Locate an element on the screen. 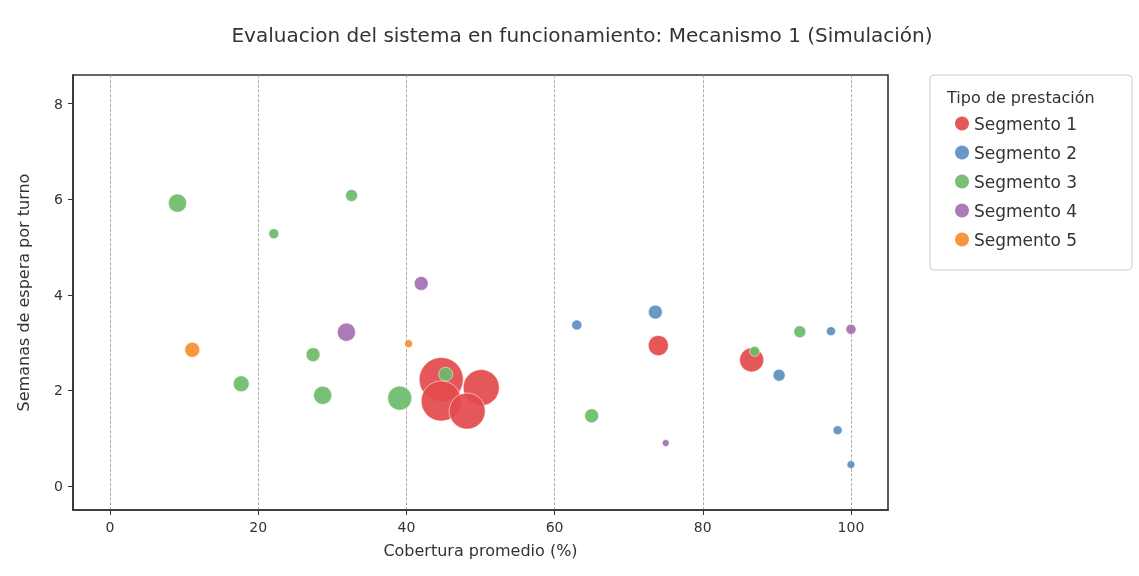 This screenshot has width=1139, height=576. y-tick-label: 4 is located at coordinates (59, 294).